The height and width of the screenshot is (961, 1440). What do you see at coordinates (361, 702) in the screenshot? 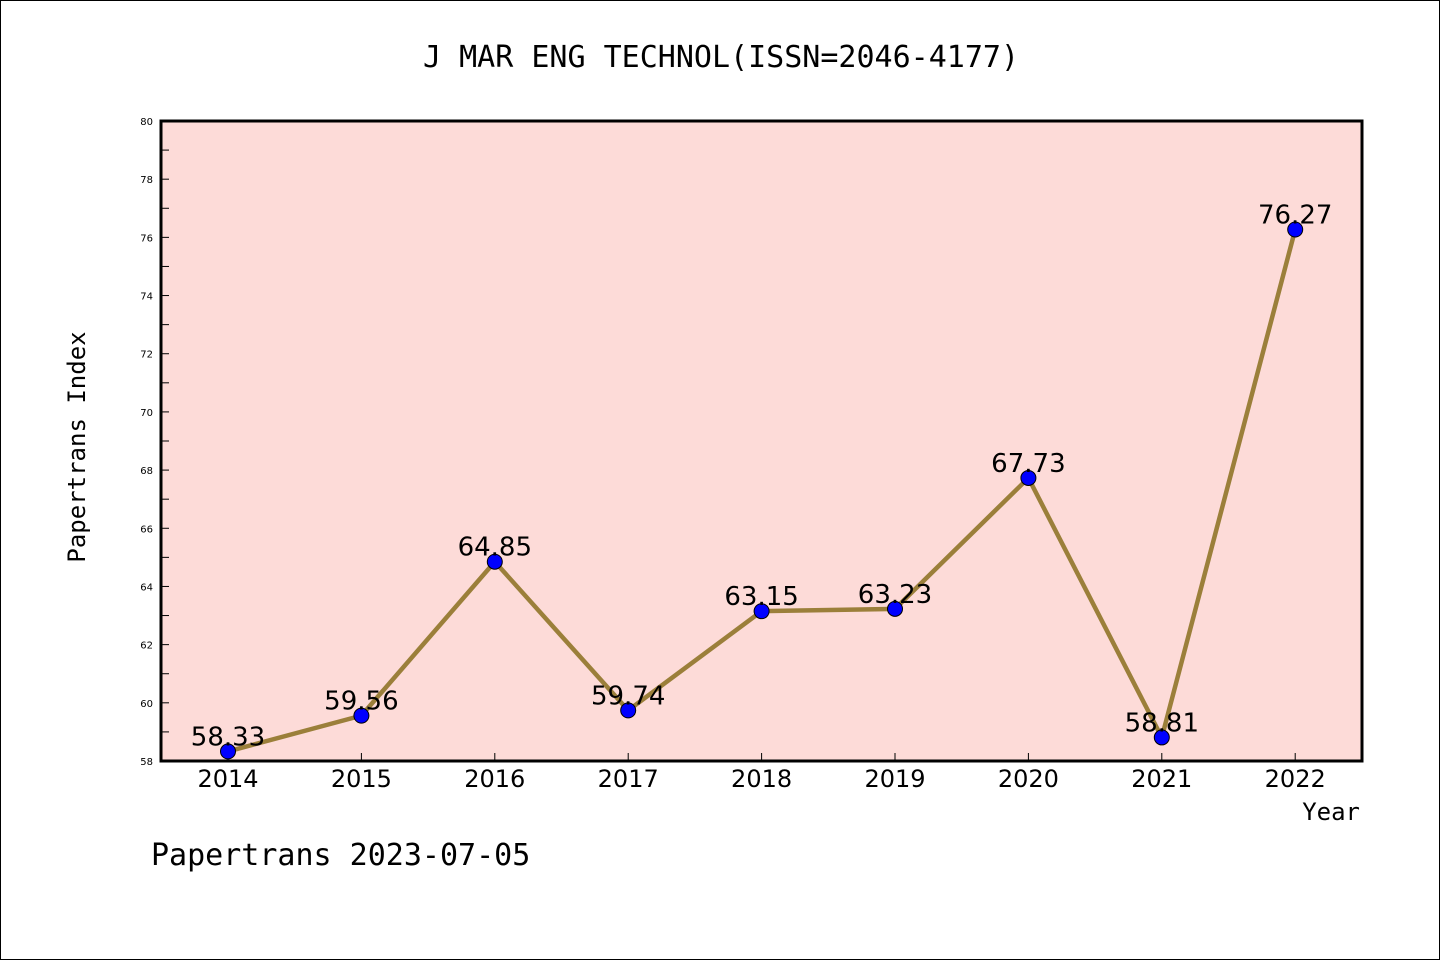
I see `data-label: 59.56` at bounding box center [361, 702].